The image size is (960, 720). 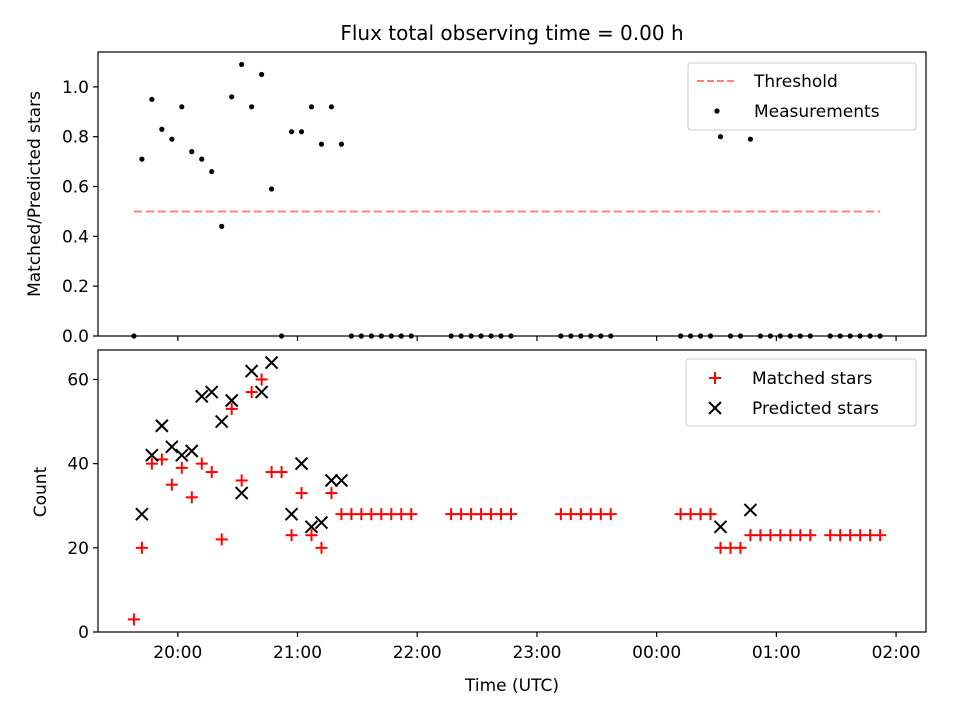 I want to click on top-y-tick-label: 0.0, so click(x=75, y=337).